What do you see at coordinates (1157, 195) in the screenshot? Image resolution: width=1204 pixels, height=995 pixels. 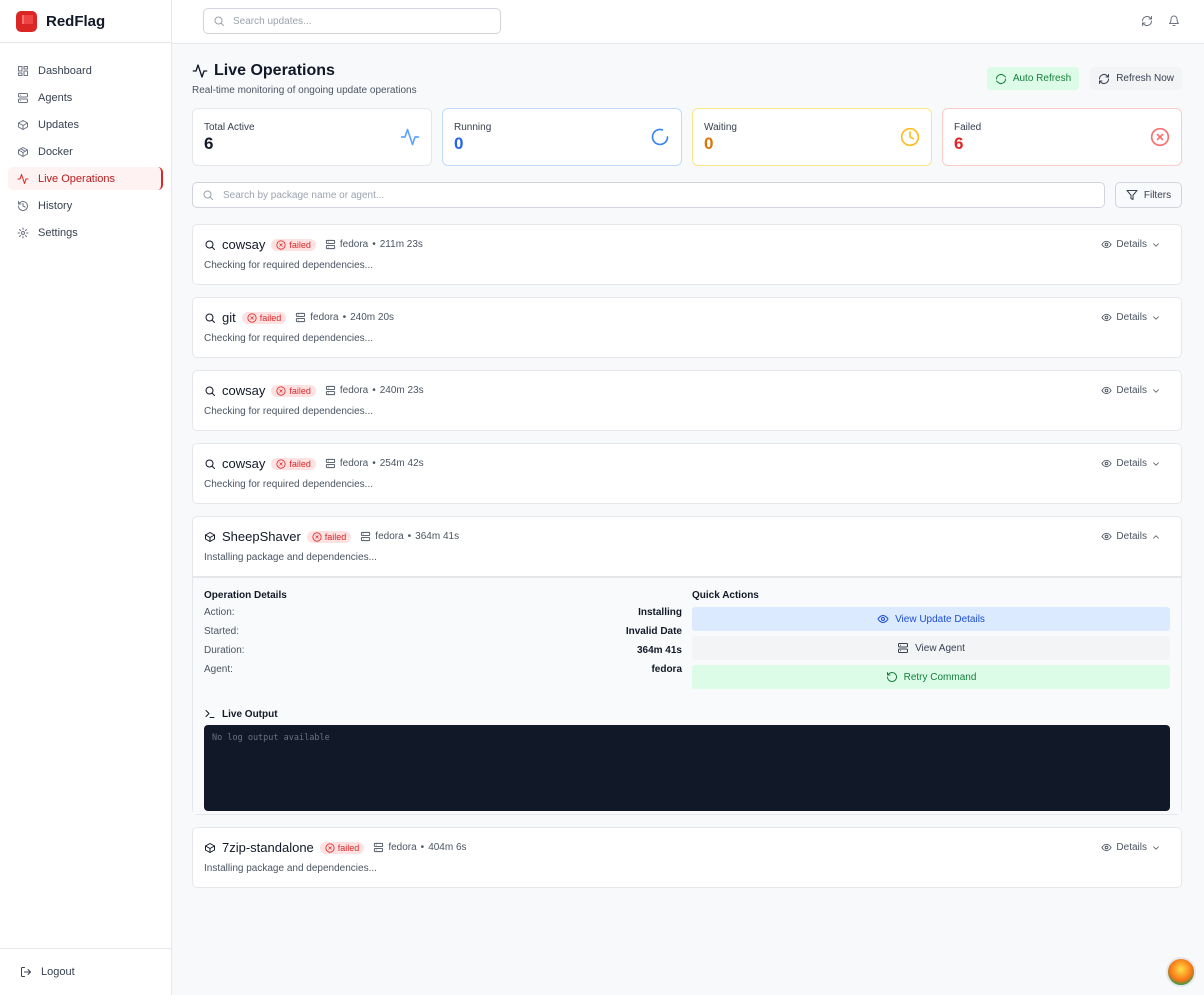 I see `filters-label: Filters` at bounding box center [1157, 195].